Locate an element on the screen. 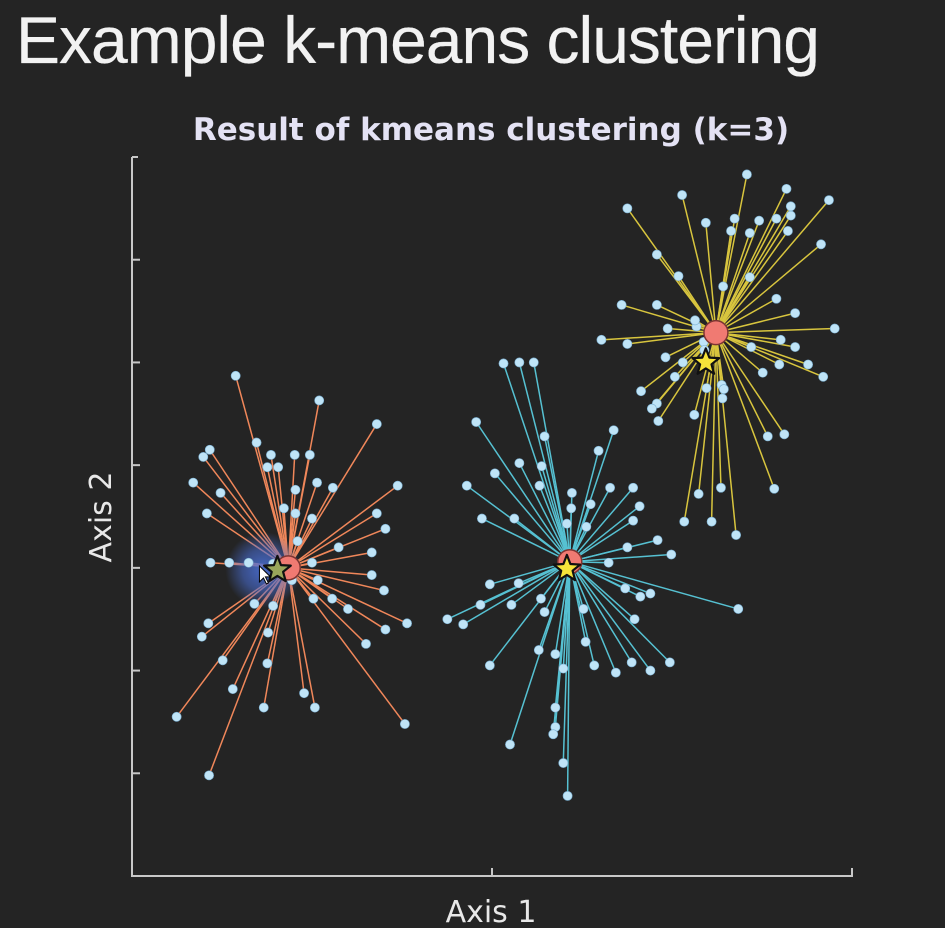 The width and height of the screenshot is (945, 928). cluster-3-points is located at coordinates (718, 354).